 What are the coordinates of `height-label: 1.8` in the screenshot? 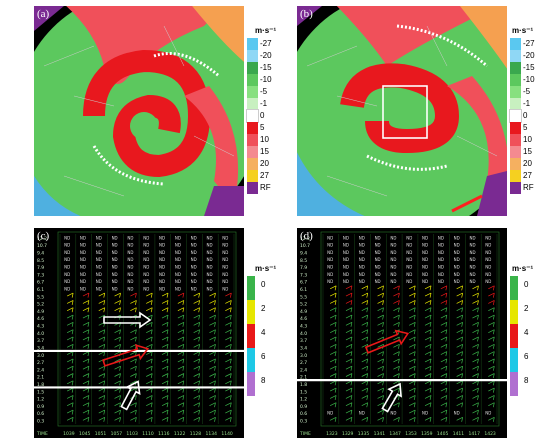 It's located at (40, 385).